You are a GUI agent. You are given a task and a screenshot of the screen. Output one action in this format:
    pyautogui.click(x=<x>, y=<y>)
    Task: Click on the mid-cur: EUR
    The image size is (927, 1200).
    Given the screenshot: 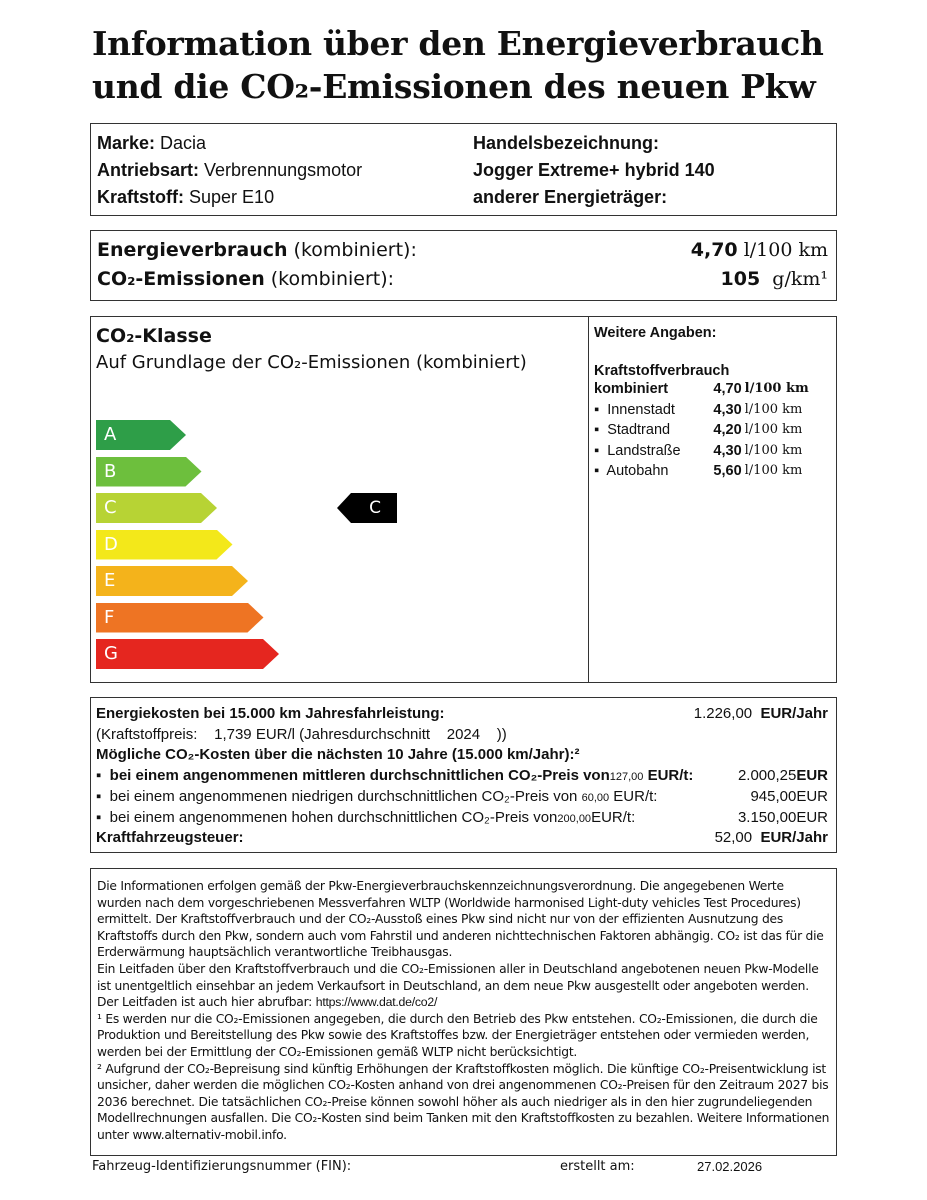 What is the action you would take?
    pyautogui.click(x=812, y=775)
    